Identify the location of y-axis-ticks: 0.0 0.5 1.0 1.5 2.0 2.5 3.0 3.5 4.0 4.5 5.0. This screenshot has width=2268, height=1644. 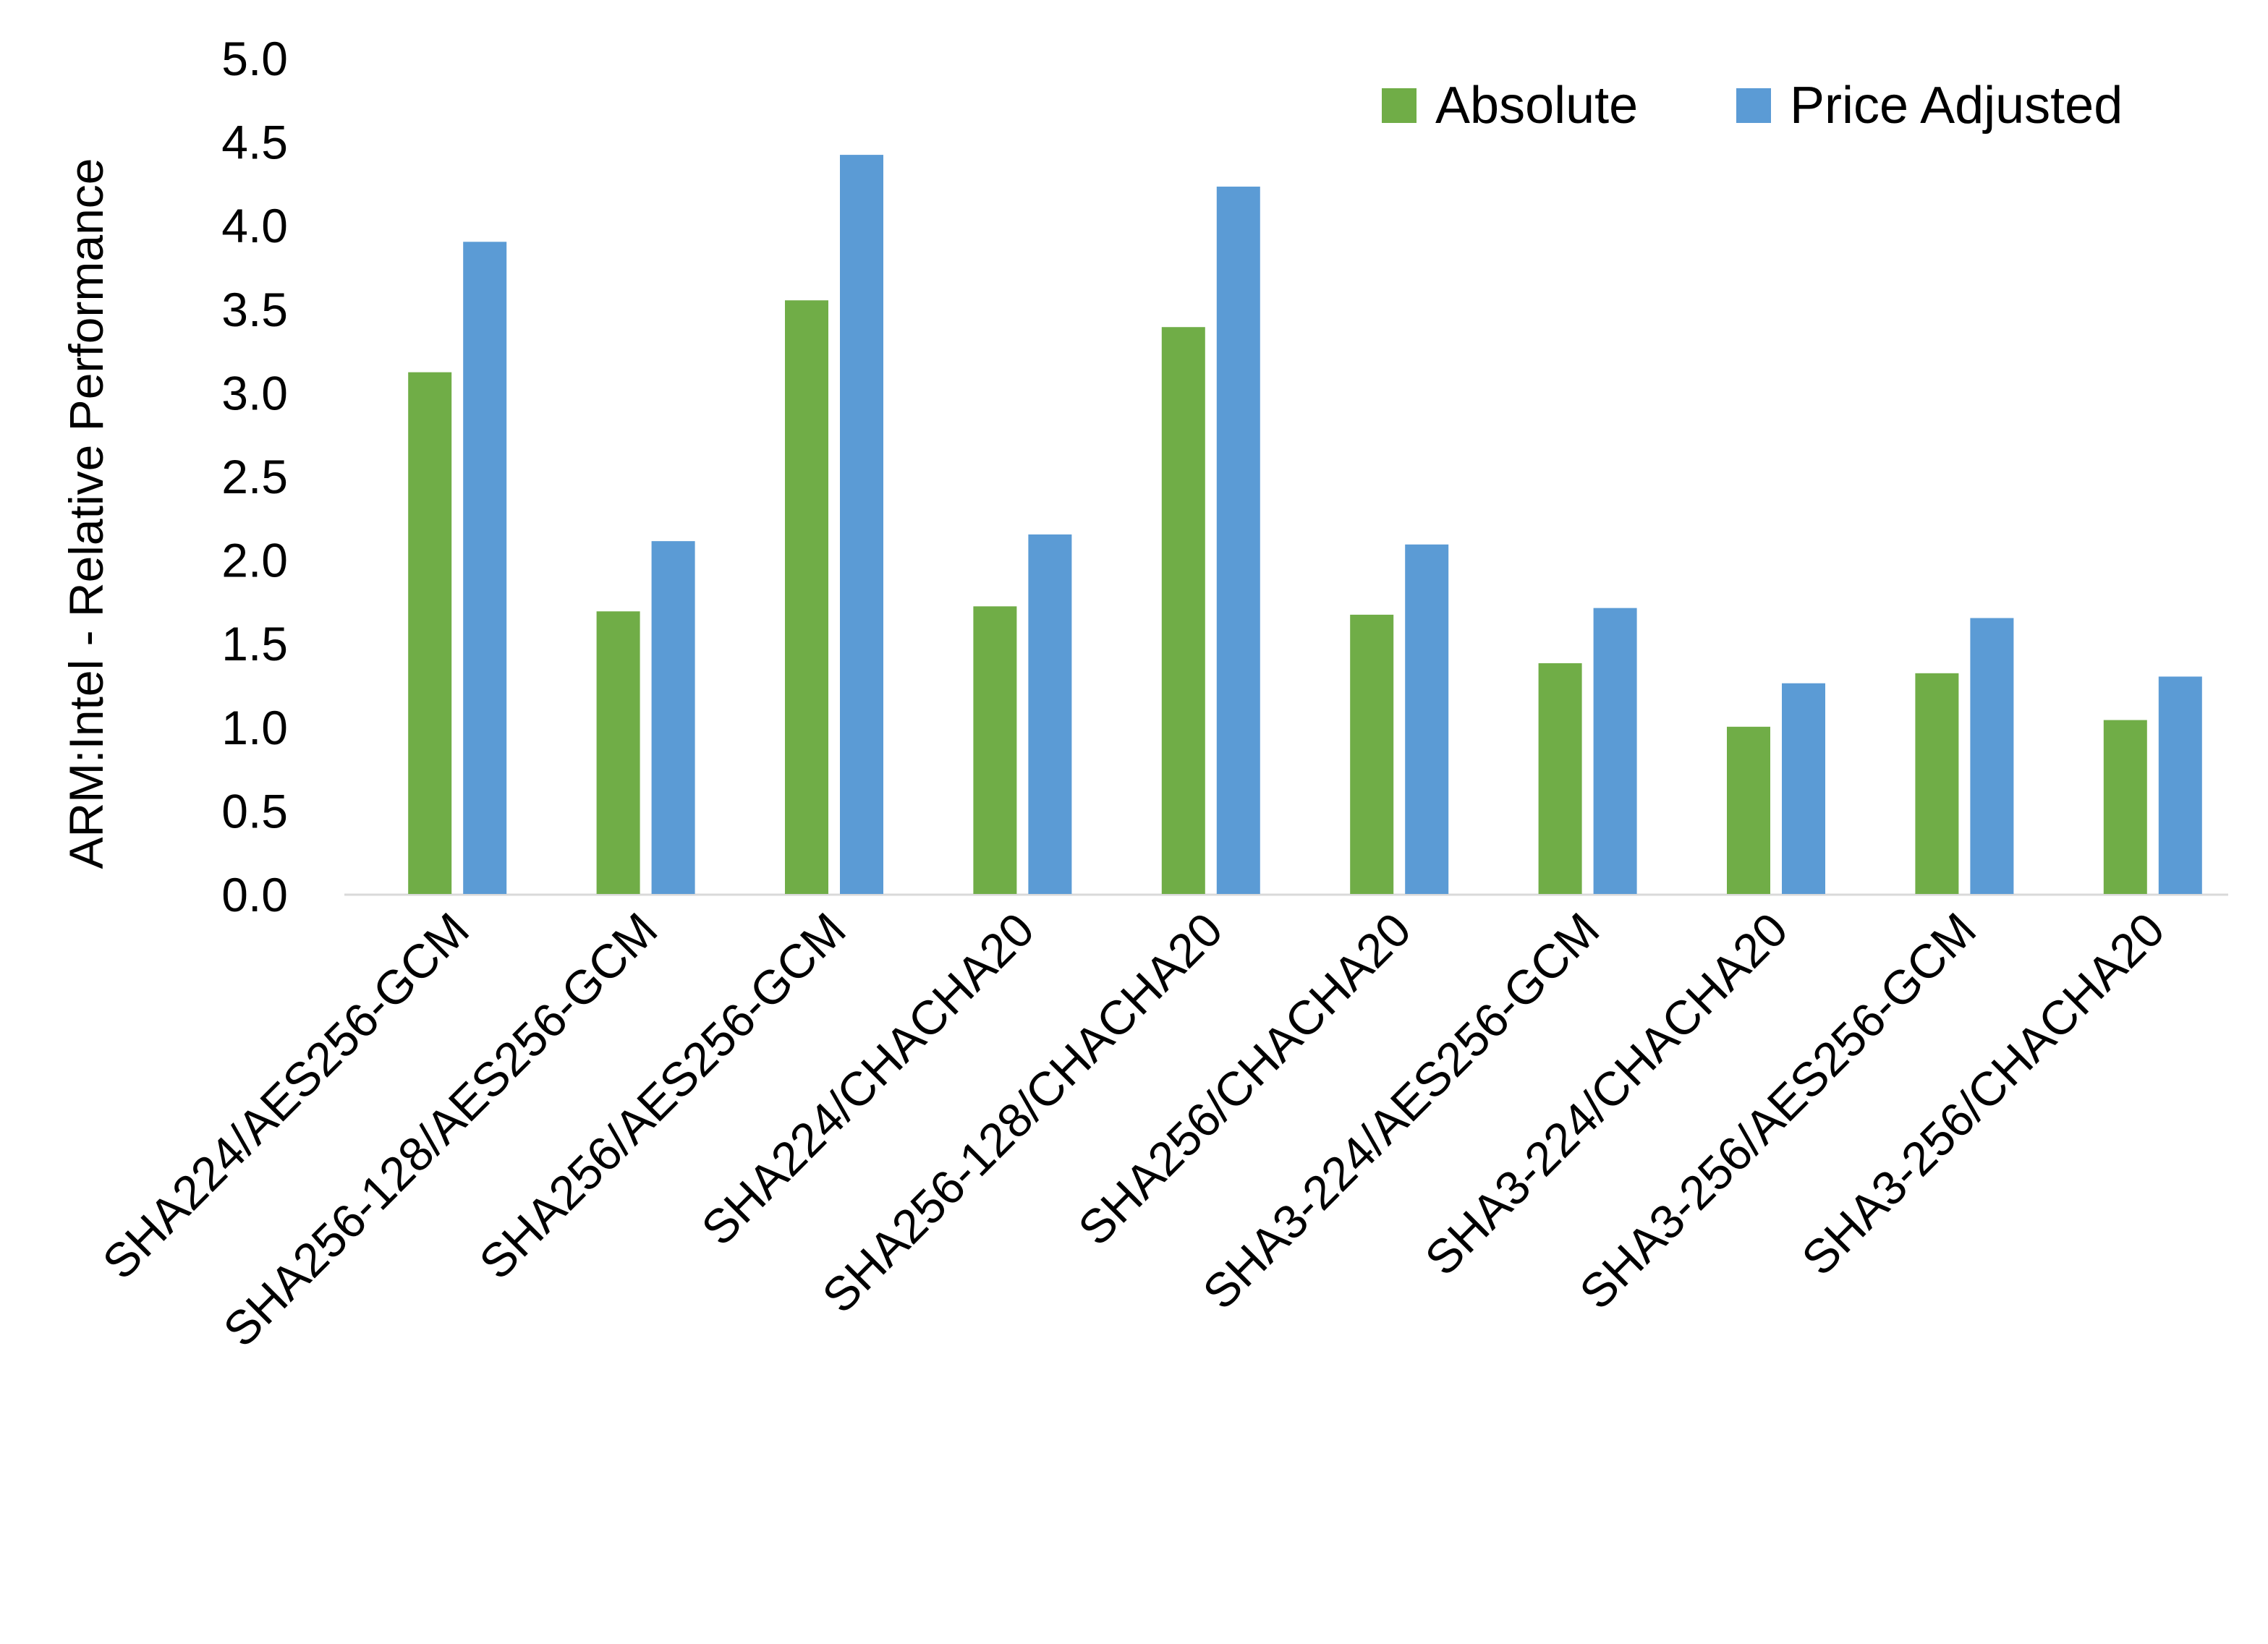
(254, 476).